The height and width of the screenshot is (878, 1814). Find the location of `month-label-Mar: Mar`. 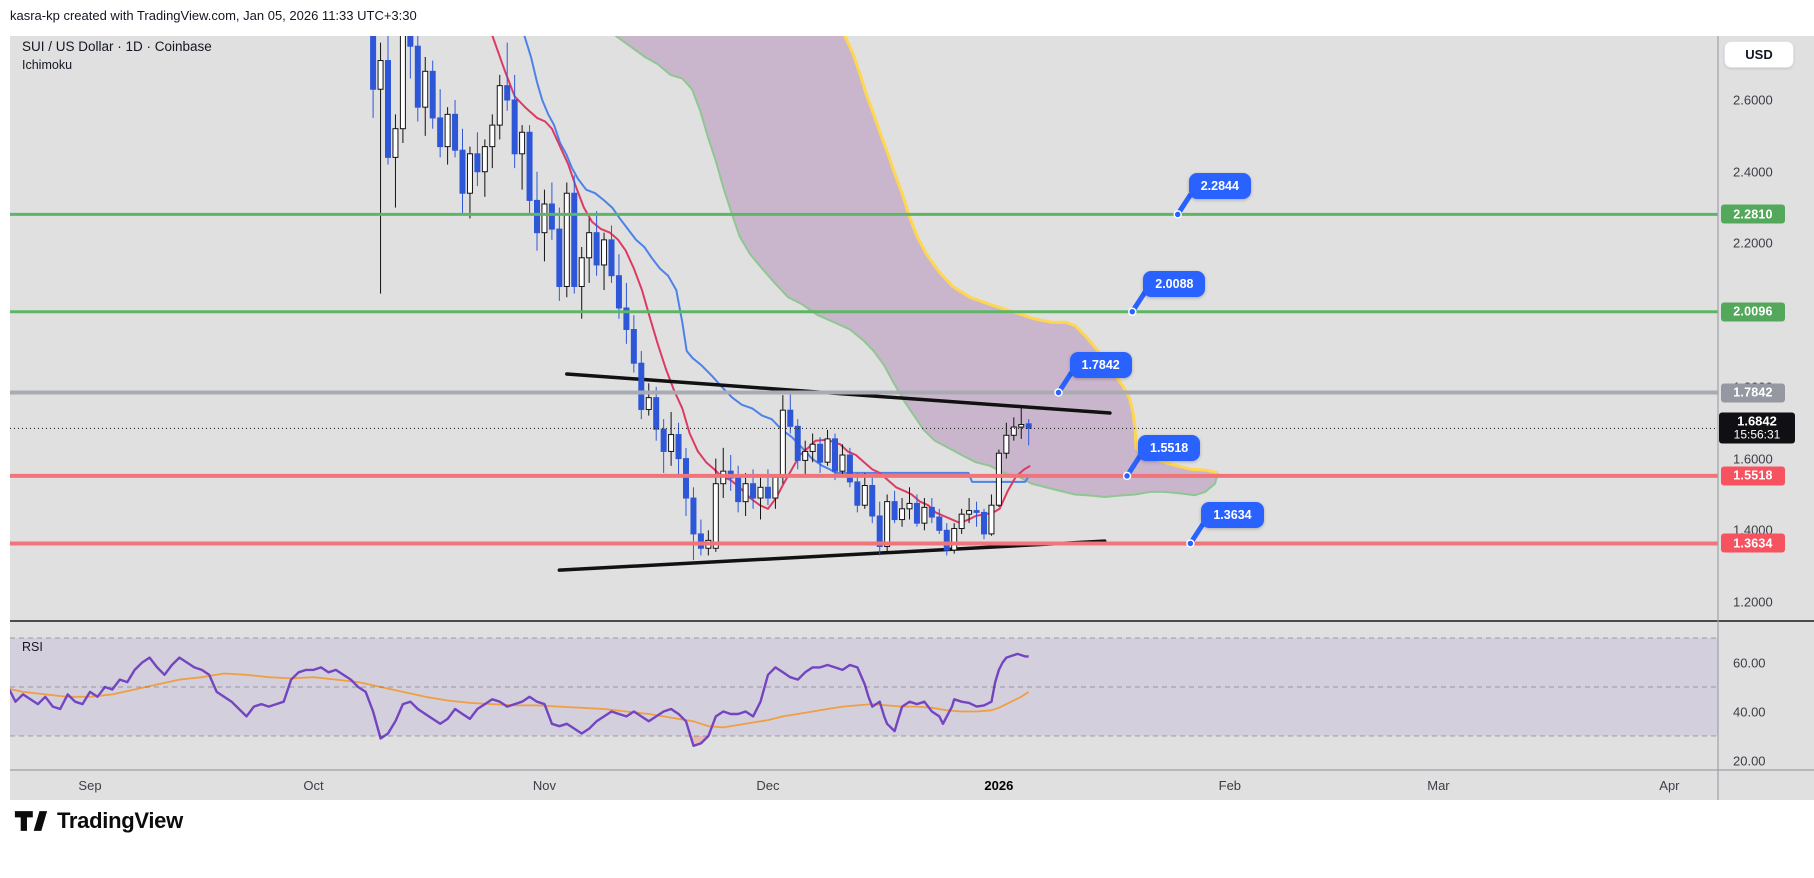

month-label-Mar: Mar is located at coordinates (1438, 785).